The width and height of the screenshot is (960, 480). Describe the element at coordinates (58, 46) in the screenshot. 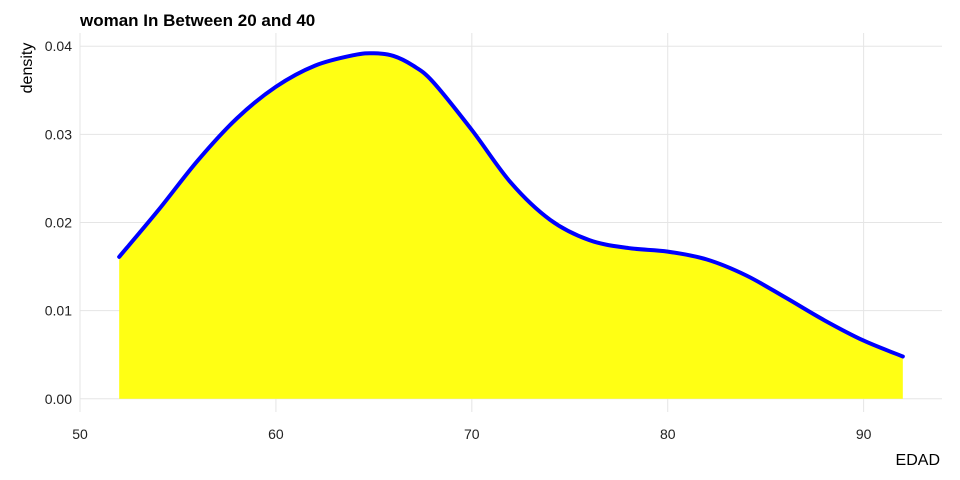

I see `y-tick-label: 0.04` at that location.